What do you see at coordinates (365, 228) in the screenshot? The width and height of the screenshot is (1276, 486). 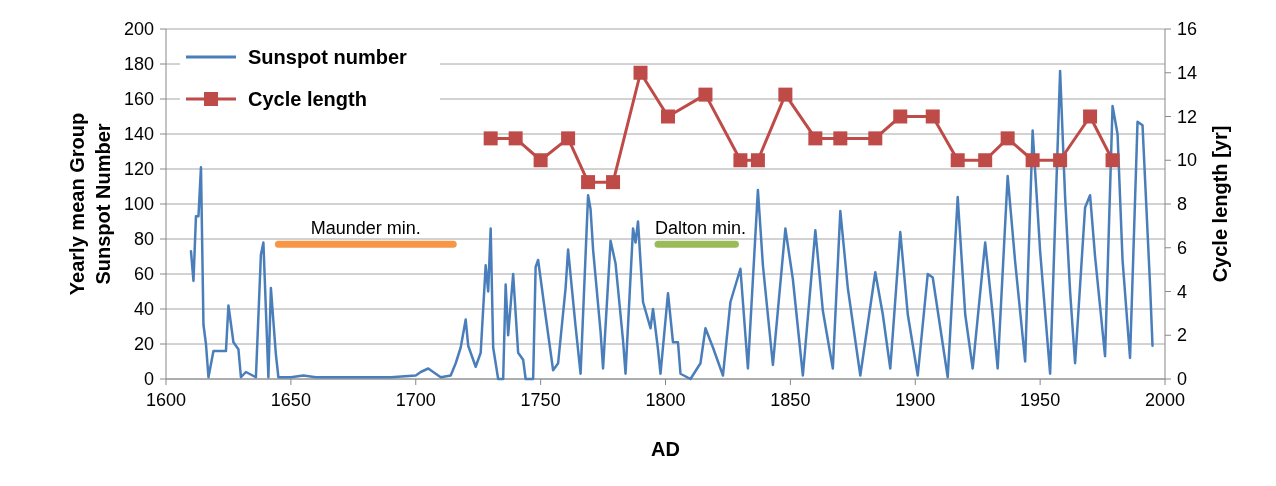 I see `annotation: Maunder min.` at bounding box center [365, 228].